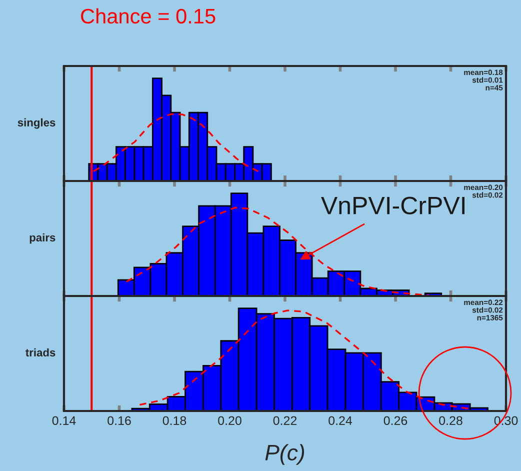  I want to click on chart-title: Chance = 0.15, so click(148, 16).